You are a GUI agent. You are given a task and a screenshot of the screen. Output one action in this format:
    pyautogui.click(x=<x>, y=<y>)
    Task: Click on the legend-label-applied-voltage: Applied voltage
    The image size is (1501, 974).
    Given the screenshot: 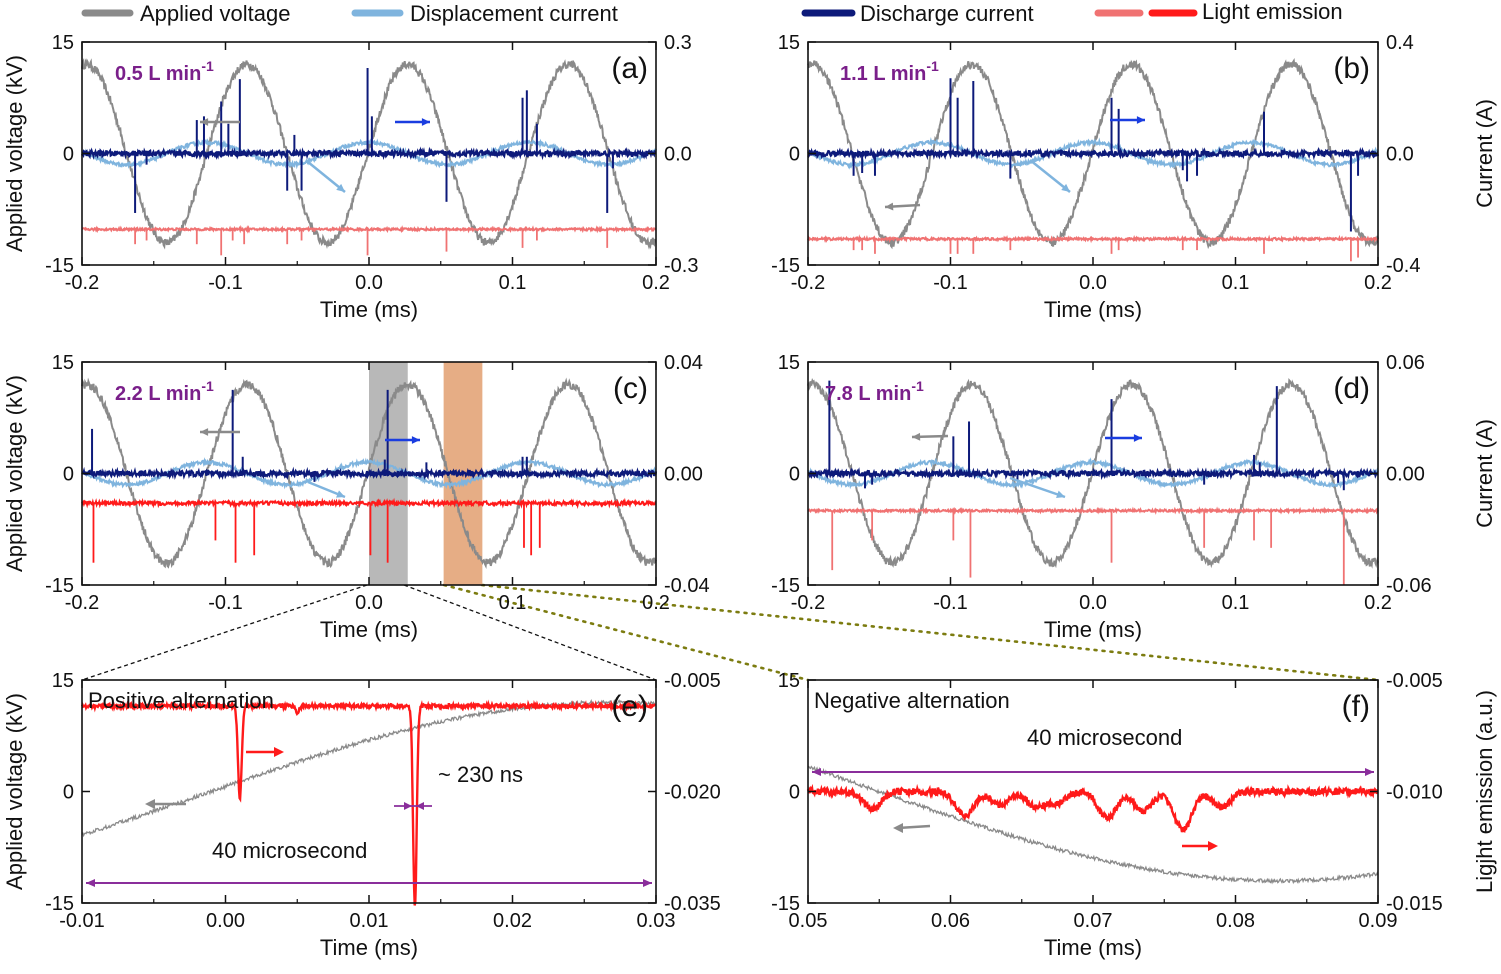 What is the action you would take?
    pyautogui.click(x=215, y=13)
    